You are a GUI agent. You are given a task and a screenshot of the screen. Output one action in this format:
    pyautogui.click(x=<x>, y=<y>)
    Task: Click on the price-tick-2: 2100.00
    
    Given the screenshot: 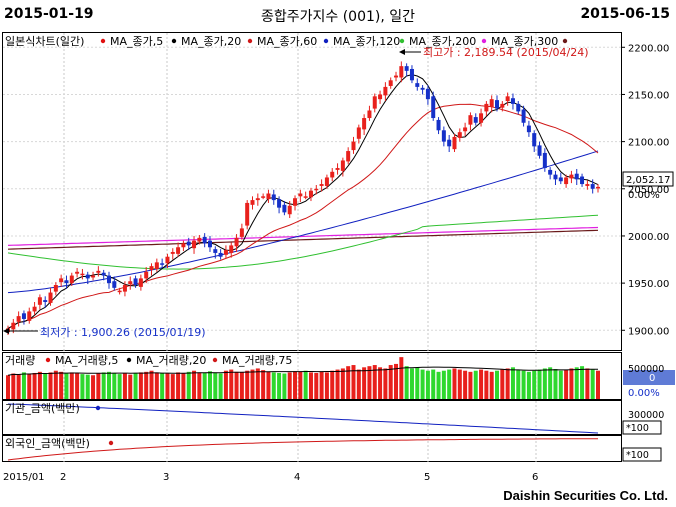 What is the action you would take?
    pyautogui.click(x=648, y=143)
    